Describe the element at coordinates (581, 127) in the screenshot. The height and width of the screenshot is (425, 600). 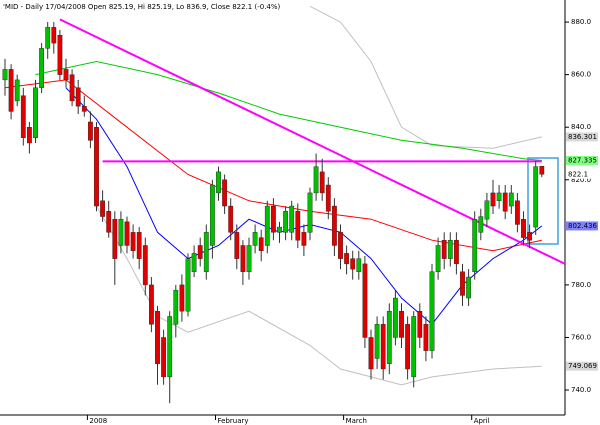
I see `y-tick-label: 840.0` at that location.